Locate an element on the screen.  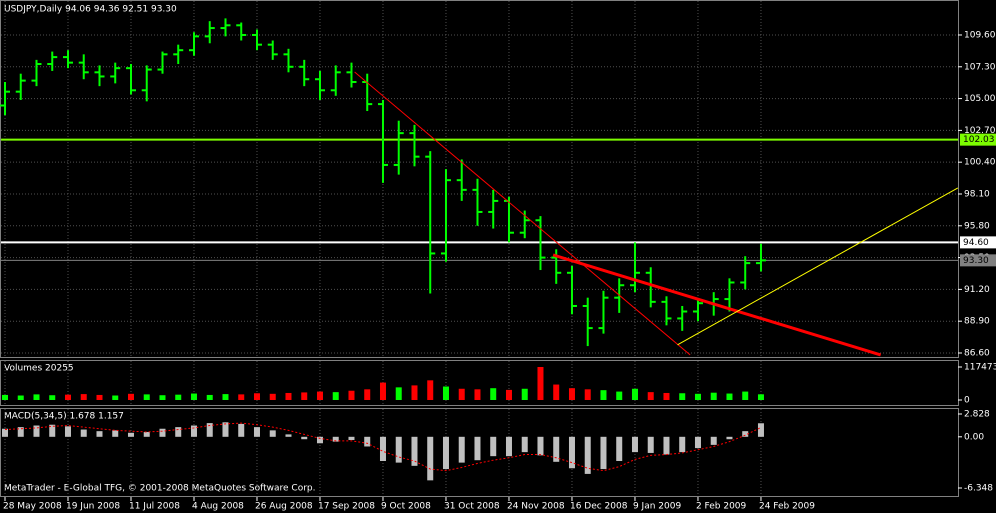
y-tick-label: 117473 is located at coordinates (980, 368).